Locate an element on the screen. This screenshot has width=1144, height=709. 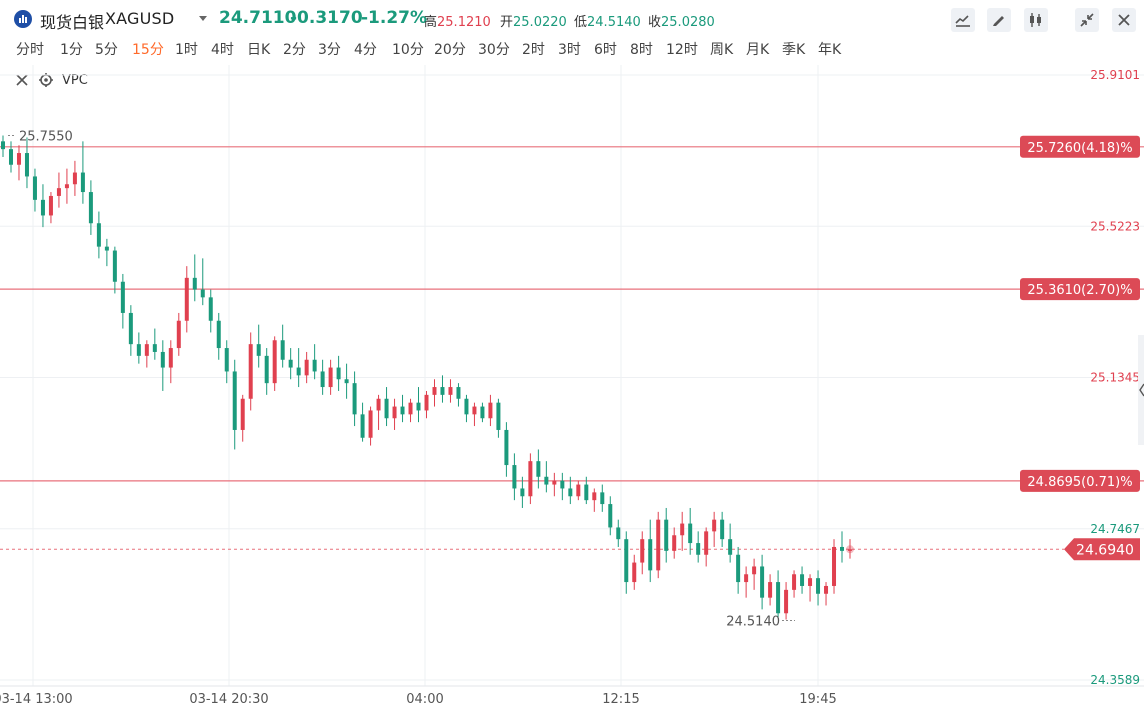
period-tab: 3时 is located at coordinates (569, 50).